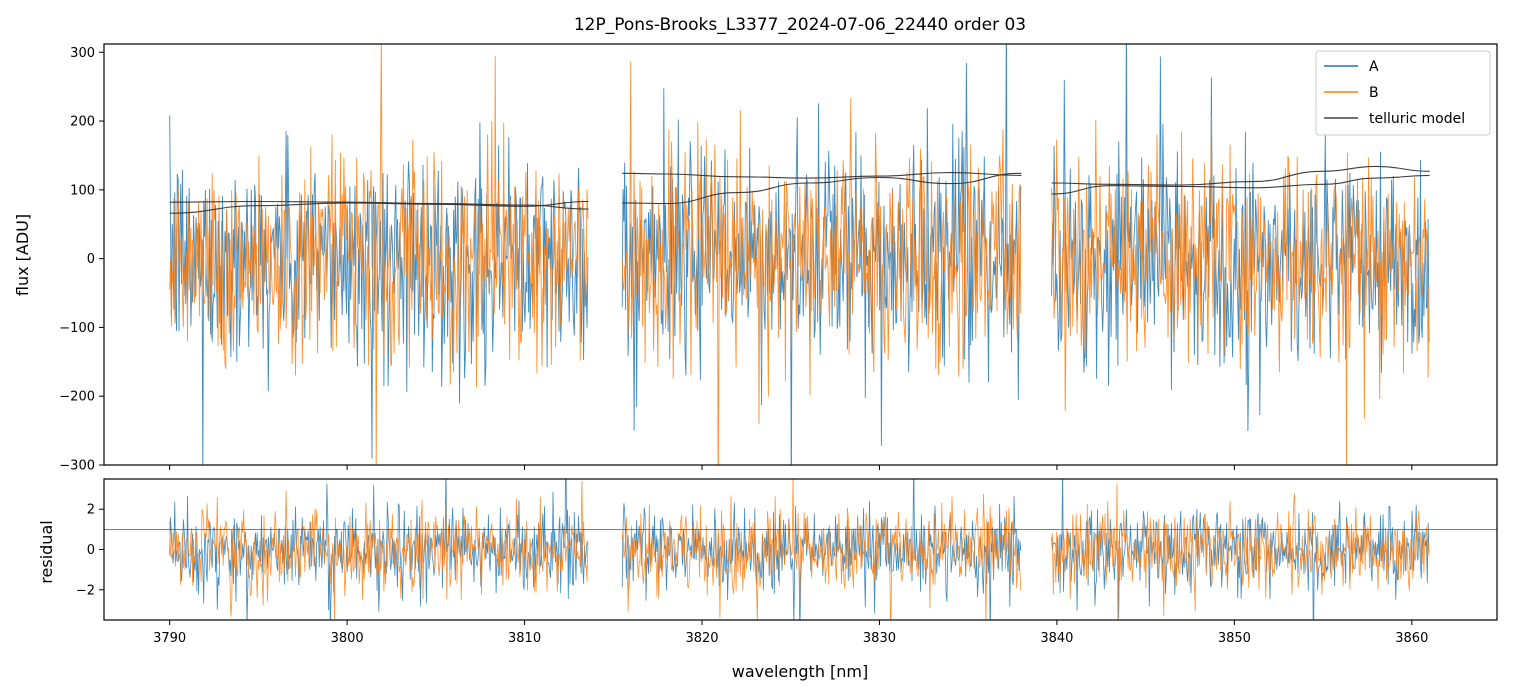  What do you see at coordinates (81, 260) in the screenshot?
I see `flux-y-ticks: −300 −200 −100 0 100 200 300` at bounding box center [81, 260].